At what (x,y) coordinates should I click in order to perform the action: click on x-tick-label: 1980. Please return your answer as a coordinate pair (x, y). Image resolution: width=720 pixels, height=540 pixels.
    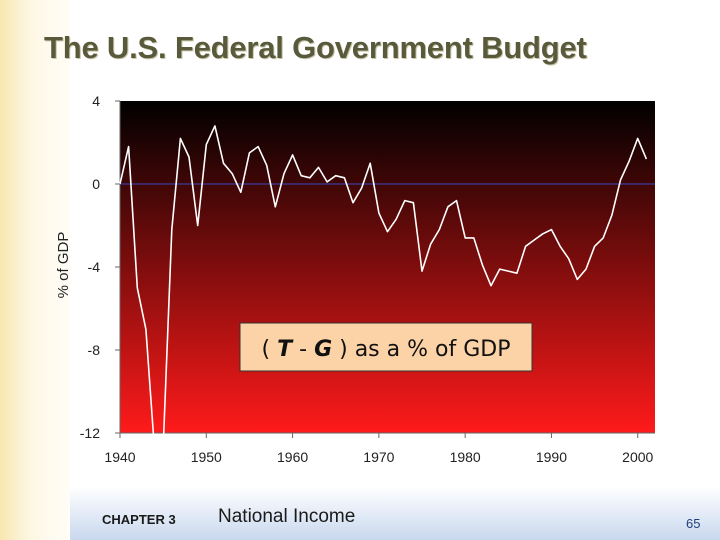
    Looking at the image, I should click on (465, 457).